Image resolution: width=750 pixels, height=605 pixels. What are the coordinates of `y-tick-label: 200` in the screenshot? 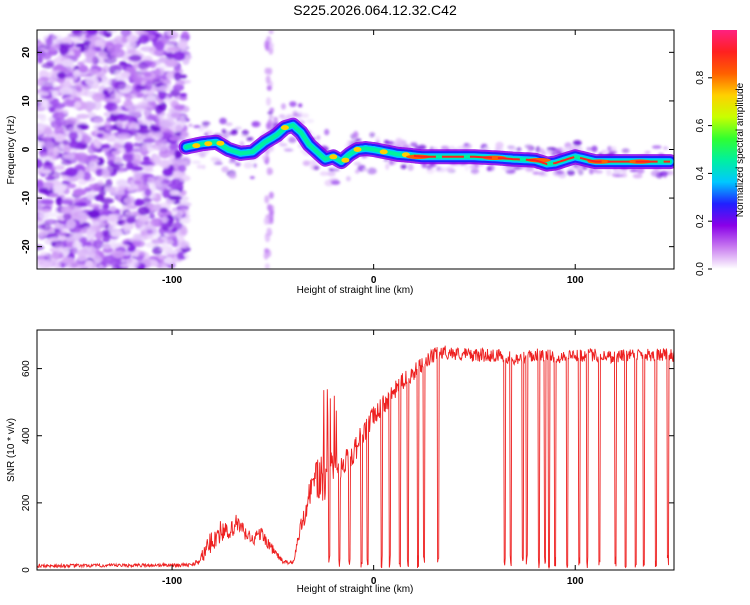 It's located at (26, 502).